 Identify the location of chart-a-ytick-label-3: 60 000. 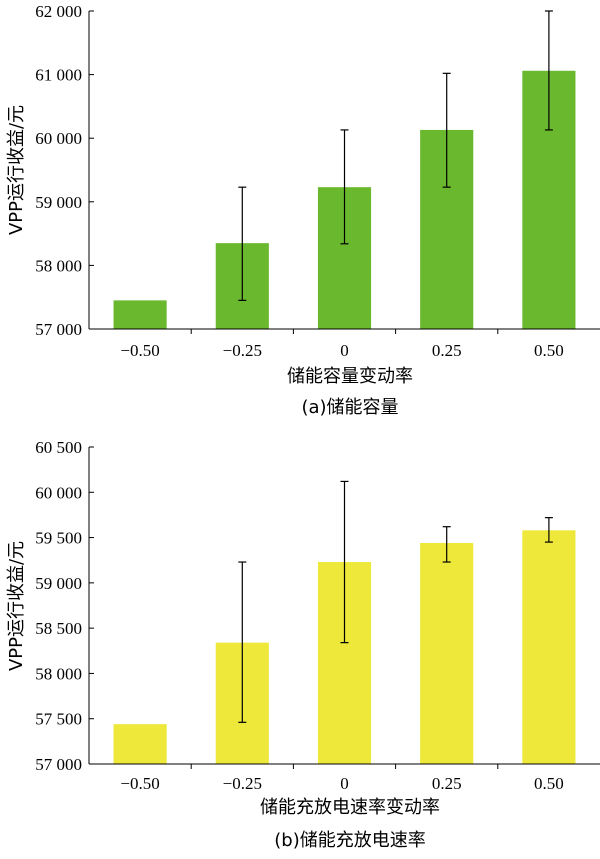
(58, 138).